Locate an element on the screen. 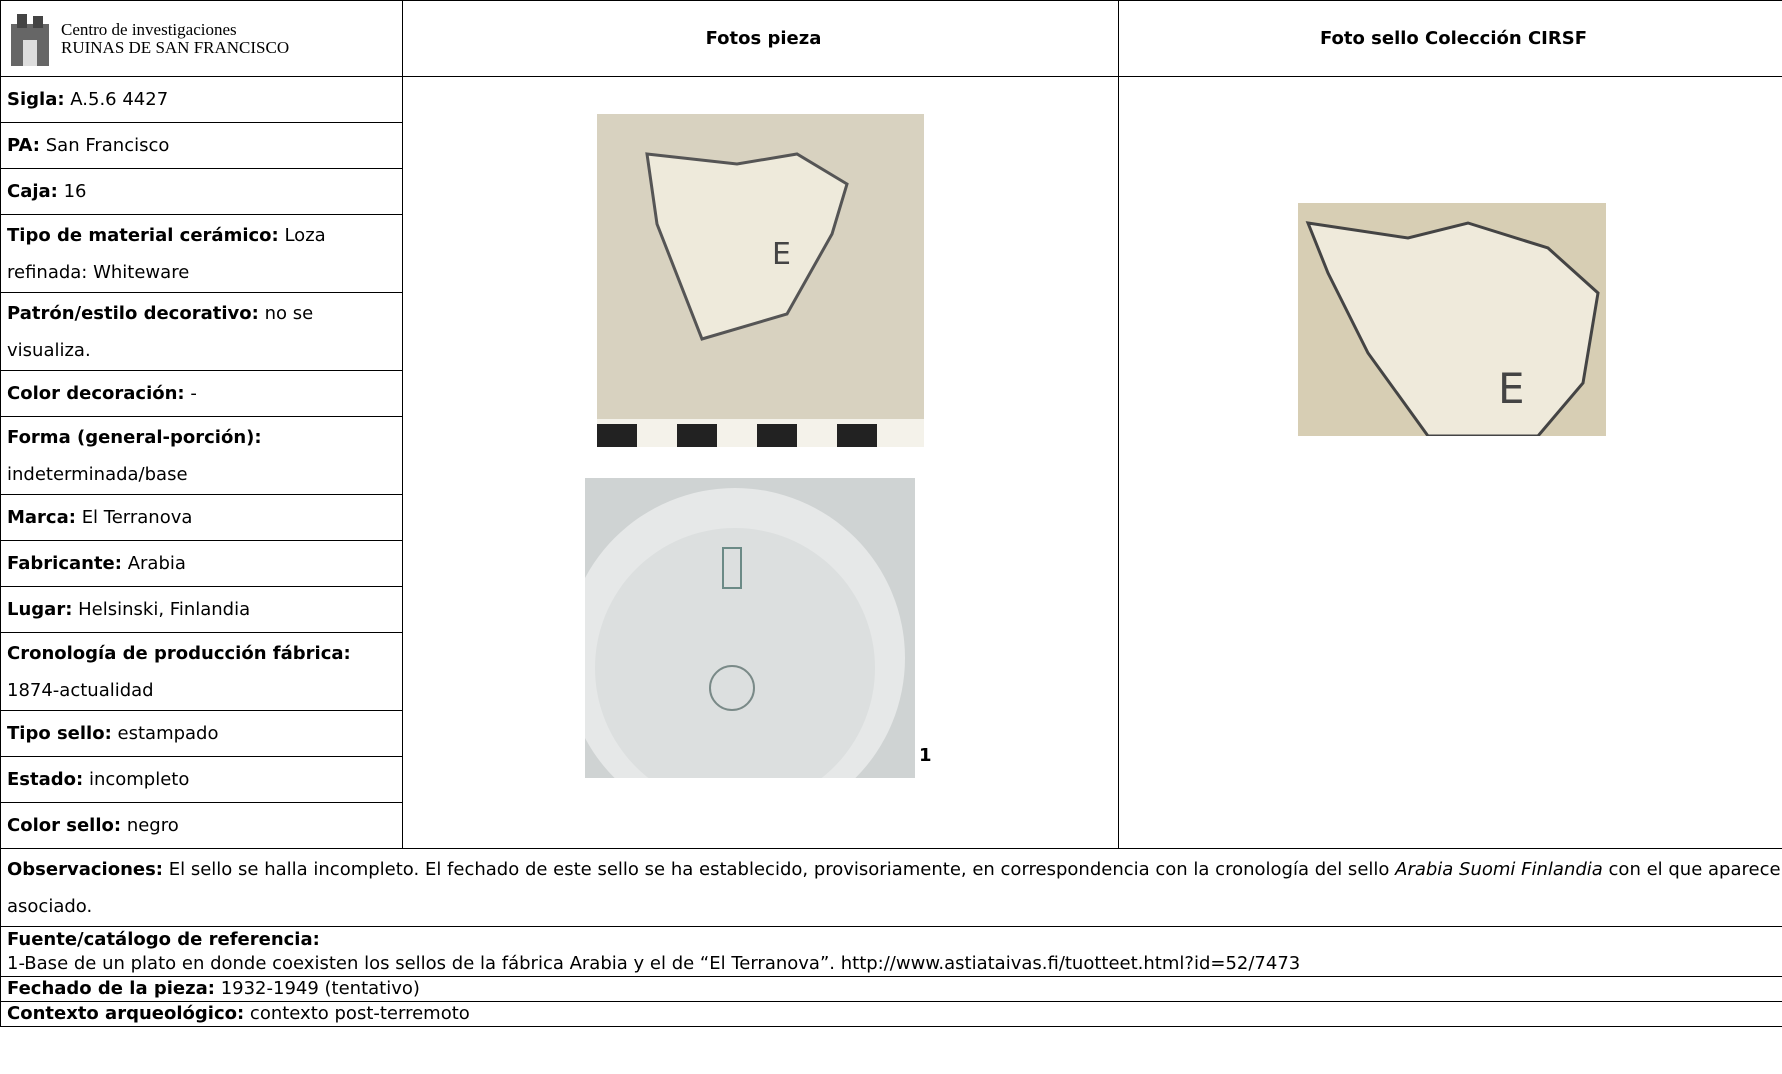  field-cell: Caja: 16 is located at coordinates (201, 191).